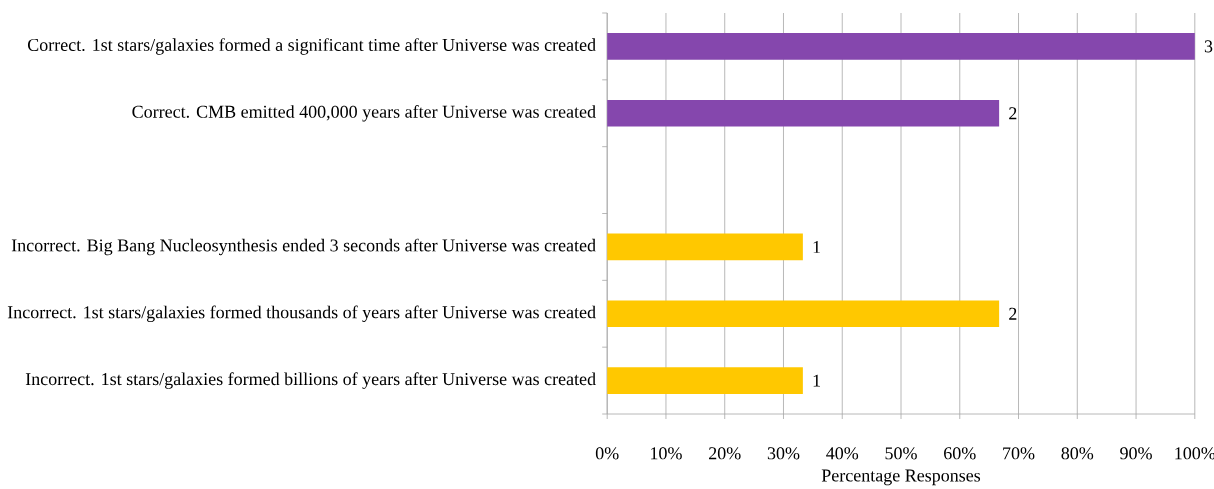  Describe the element at coordinates (311, 46) in the screenshot. I see `y-tick-label: Correct. 1st stars/galaxies formed a significant time after Universe was created` at that location.